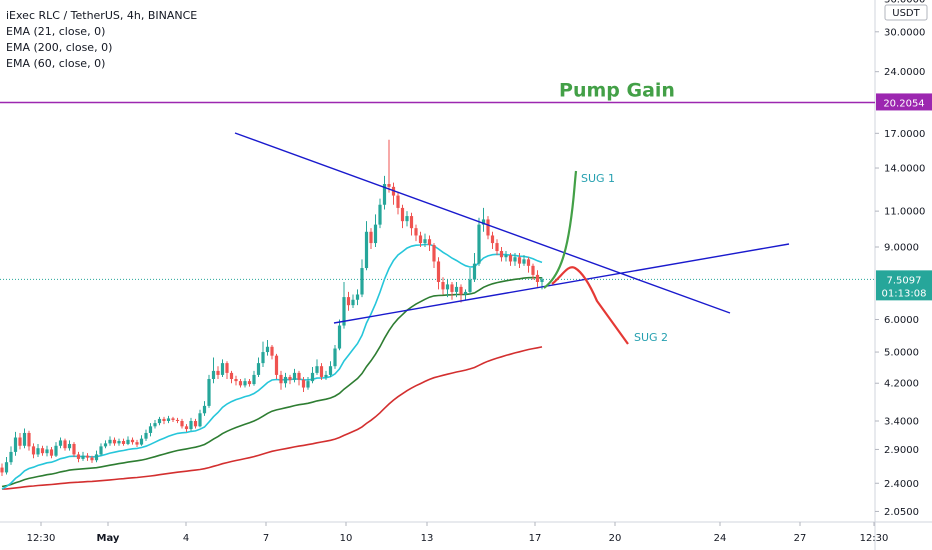 This screenshot has width=932, height=550. Describe the element at coordinates (651, 337) in the screenshot. I see `sug2-label: SUG 2` at that location.